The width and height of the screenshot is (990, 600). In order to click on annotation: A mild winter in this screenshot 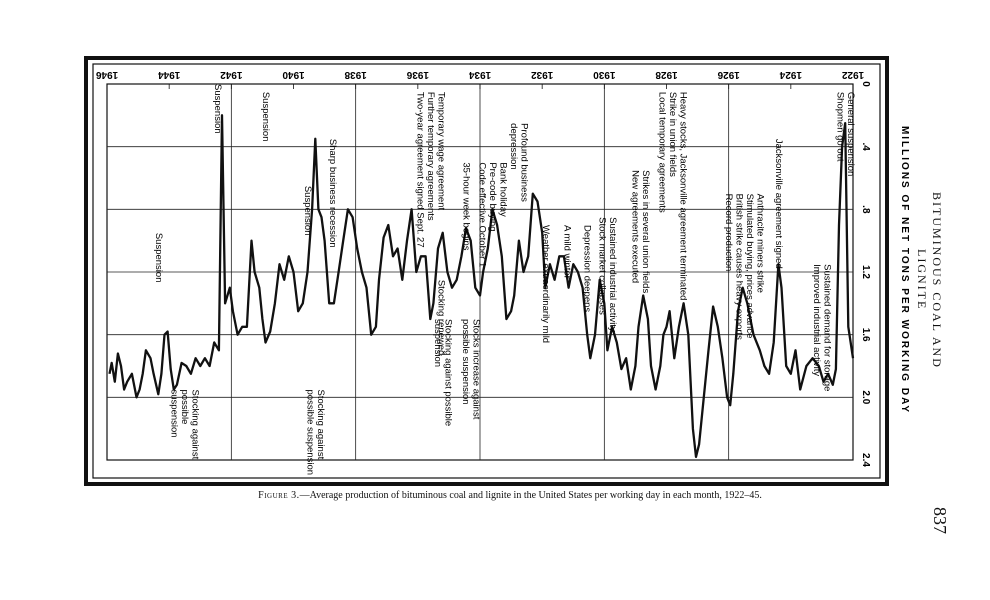, I will do `click(567, 252)`.